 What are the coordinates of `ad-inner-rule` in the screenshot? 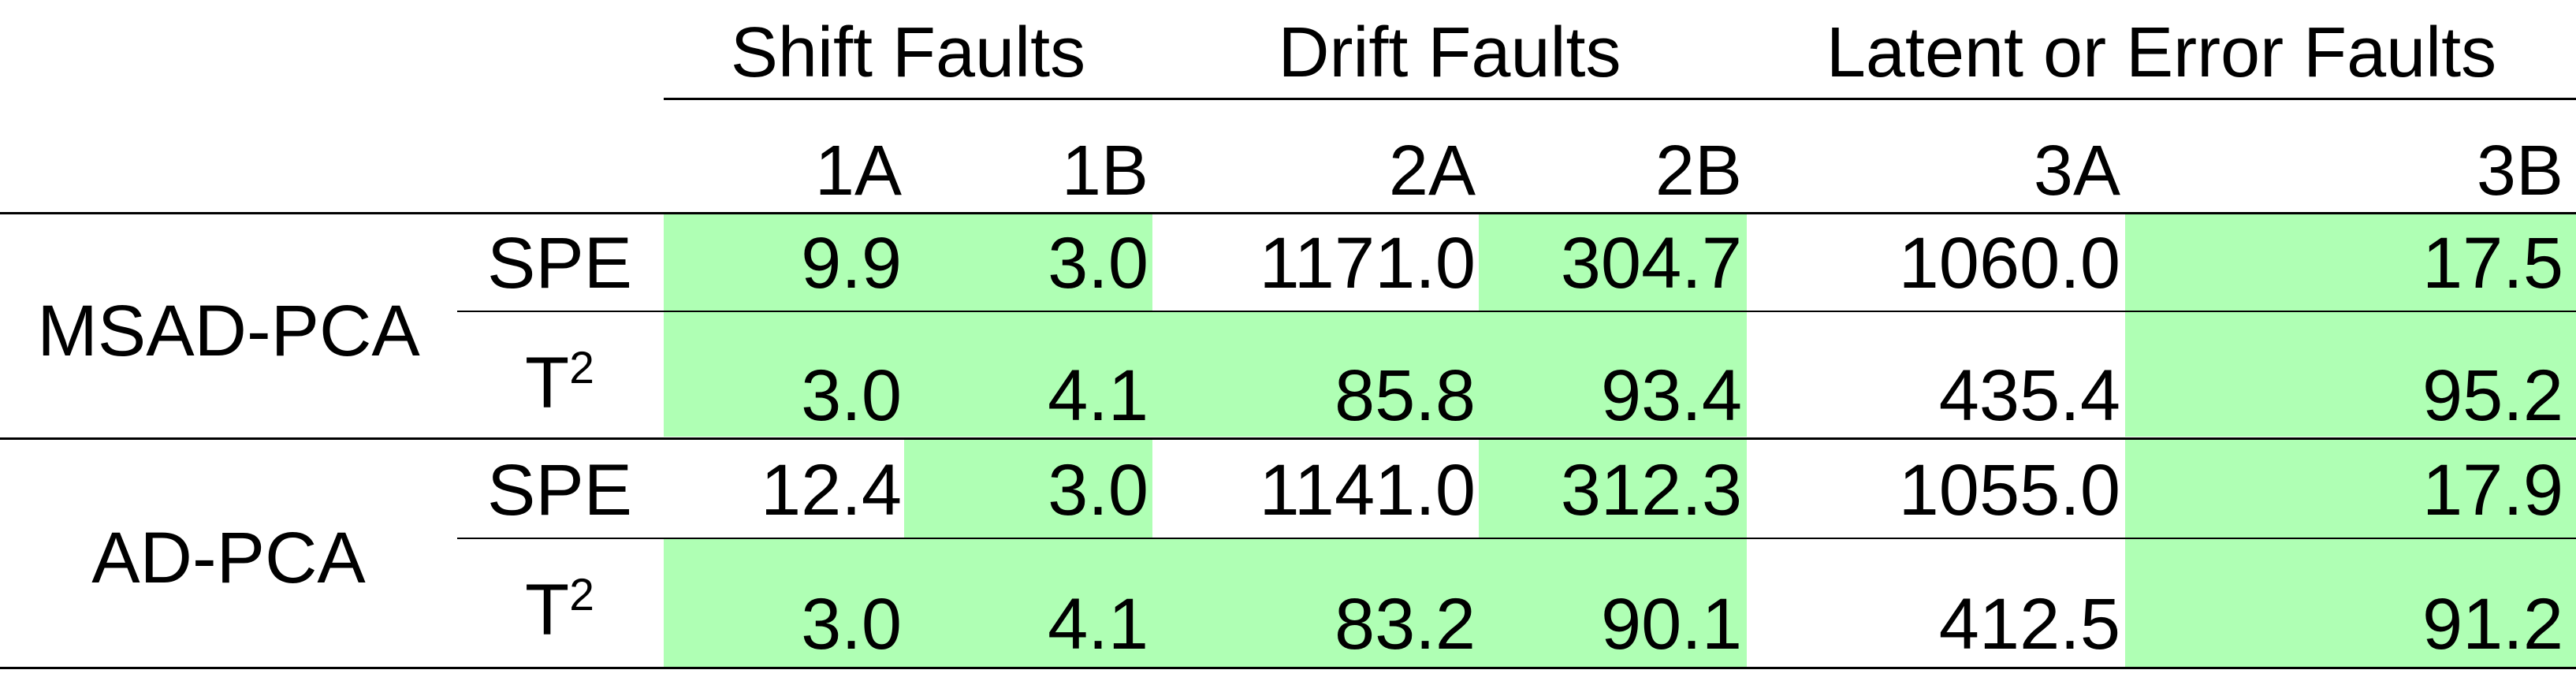 It's located at (1516, 538).